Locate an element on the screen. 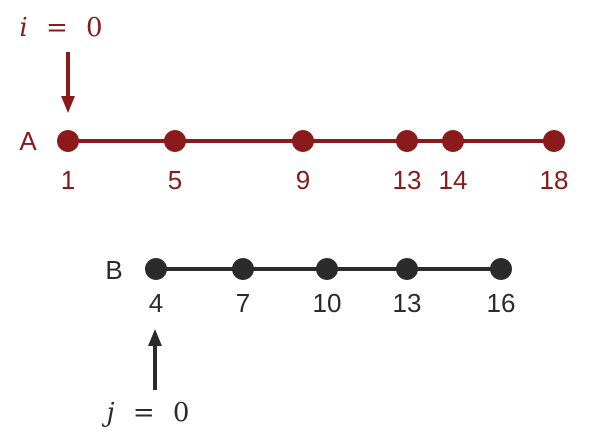 The image size is (592, 439). array-a-nodes is located at coordinates (311, 141).